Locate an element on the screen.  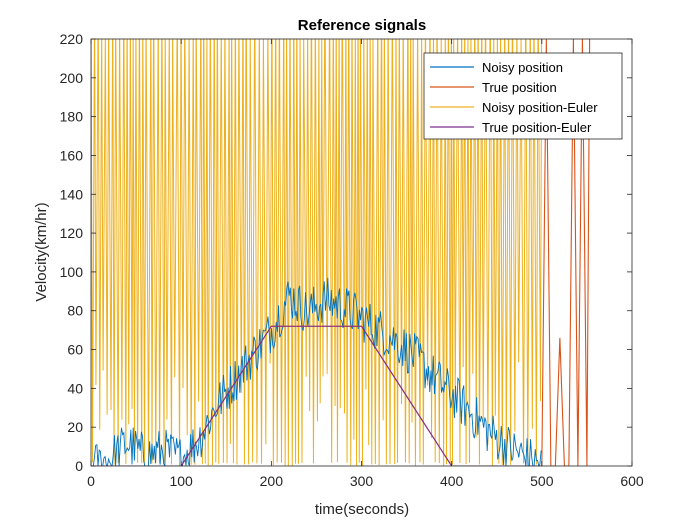
y-tick-label: 220 is located at coordinates (72, 39).